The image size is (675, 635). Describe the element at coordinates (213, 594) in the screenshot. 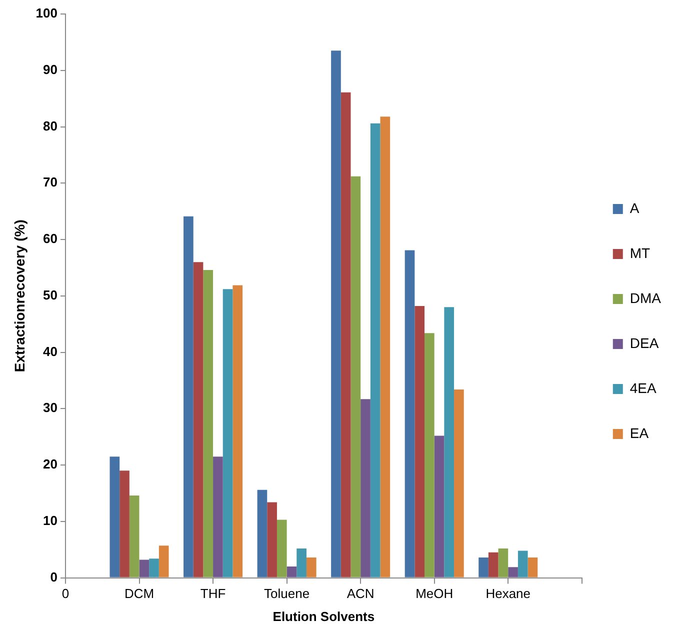

I see `x-tick-label: THF` at that location.